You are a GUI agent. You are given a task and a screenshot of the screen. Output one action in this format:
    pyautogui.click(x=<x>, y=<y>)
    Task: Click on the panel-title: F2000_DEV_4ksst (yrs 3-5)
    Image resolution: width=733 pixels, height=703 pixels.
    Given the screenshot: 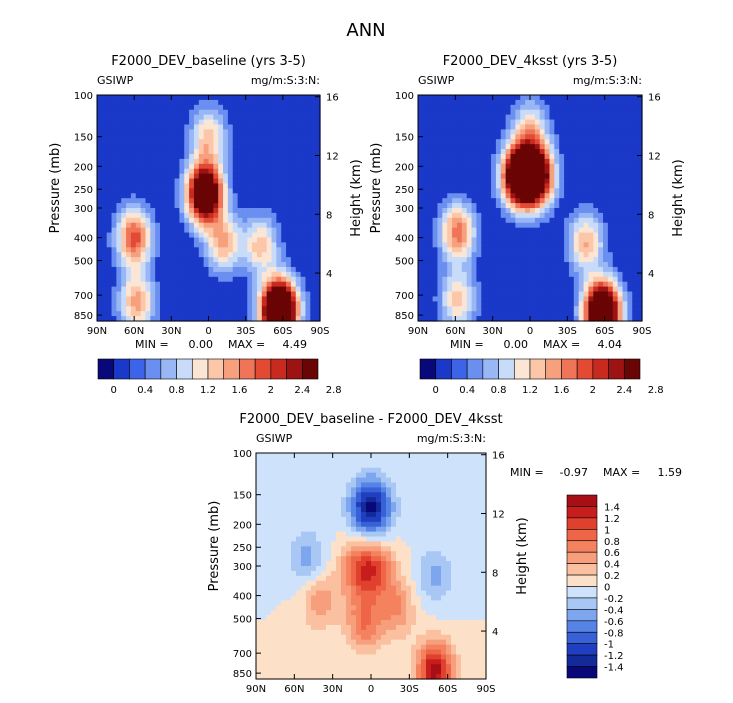 What is the action you would take?
    pyautogui.click(x=530, y=61)
    